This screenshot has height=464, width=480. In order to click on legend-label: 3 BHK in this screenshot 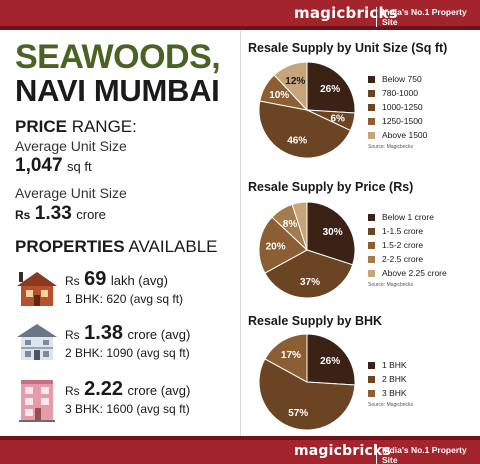, I will do `click(394, 393)`.